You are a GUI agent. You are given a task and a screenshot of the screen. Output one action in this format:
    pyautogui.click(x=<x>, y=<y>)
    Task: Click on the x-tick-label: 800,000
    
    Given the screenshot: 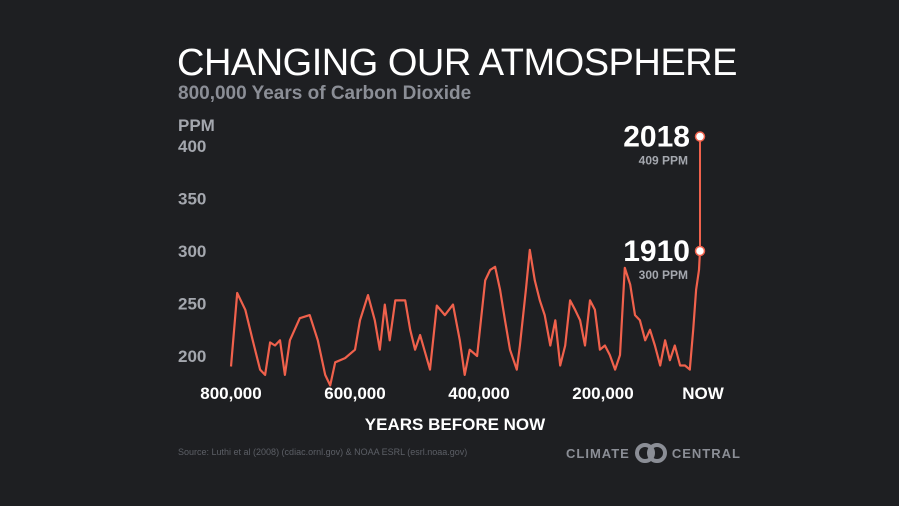 What is the action you would take?
    pyautogui.click(x=230, y=393)
    